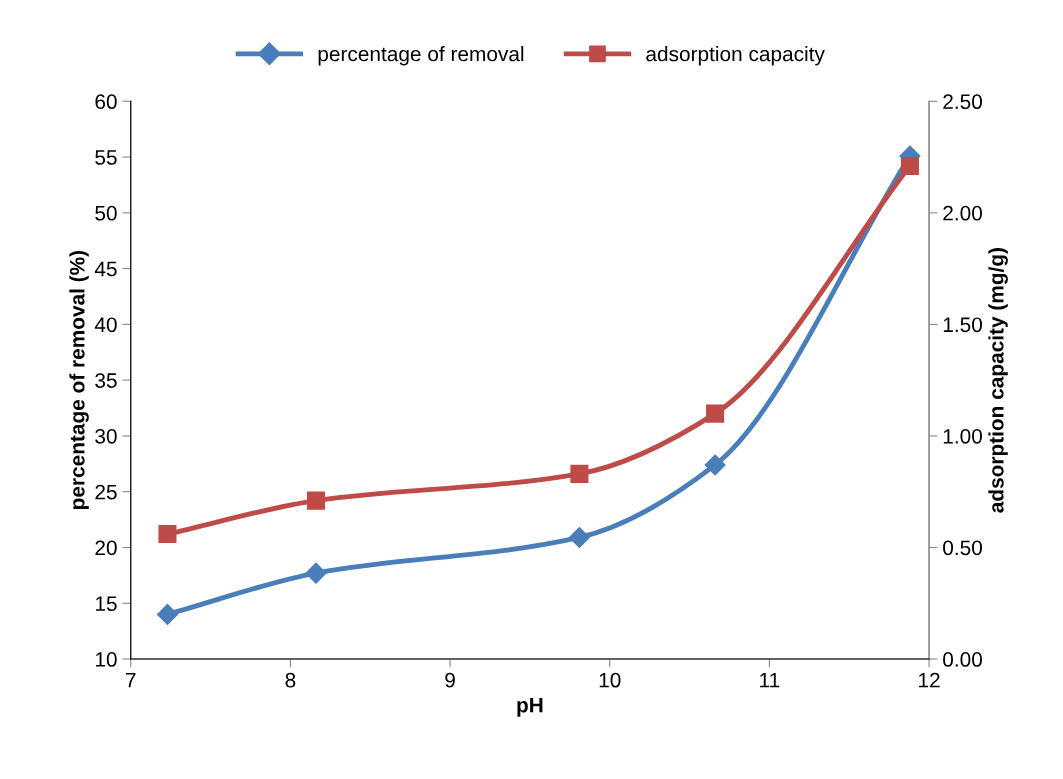  What do you see at coordinates (106, 548) in the screenshot?
I see `y-tick-label: 20` at bounding box center [106, 548].